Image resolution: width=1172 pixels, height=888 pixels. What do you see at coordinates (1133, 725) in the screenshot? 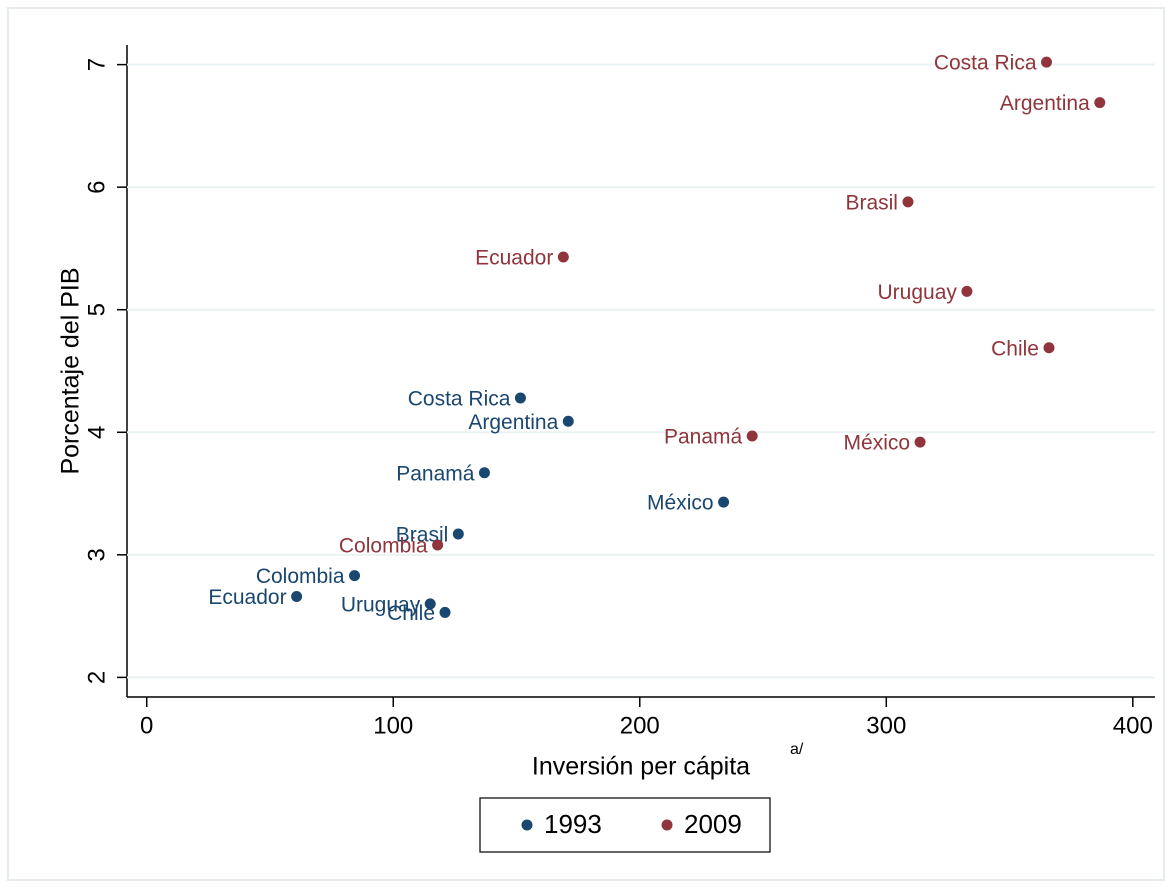
I see `x-tick-label: 400` at bounding box center [1133, 725].